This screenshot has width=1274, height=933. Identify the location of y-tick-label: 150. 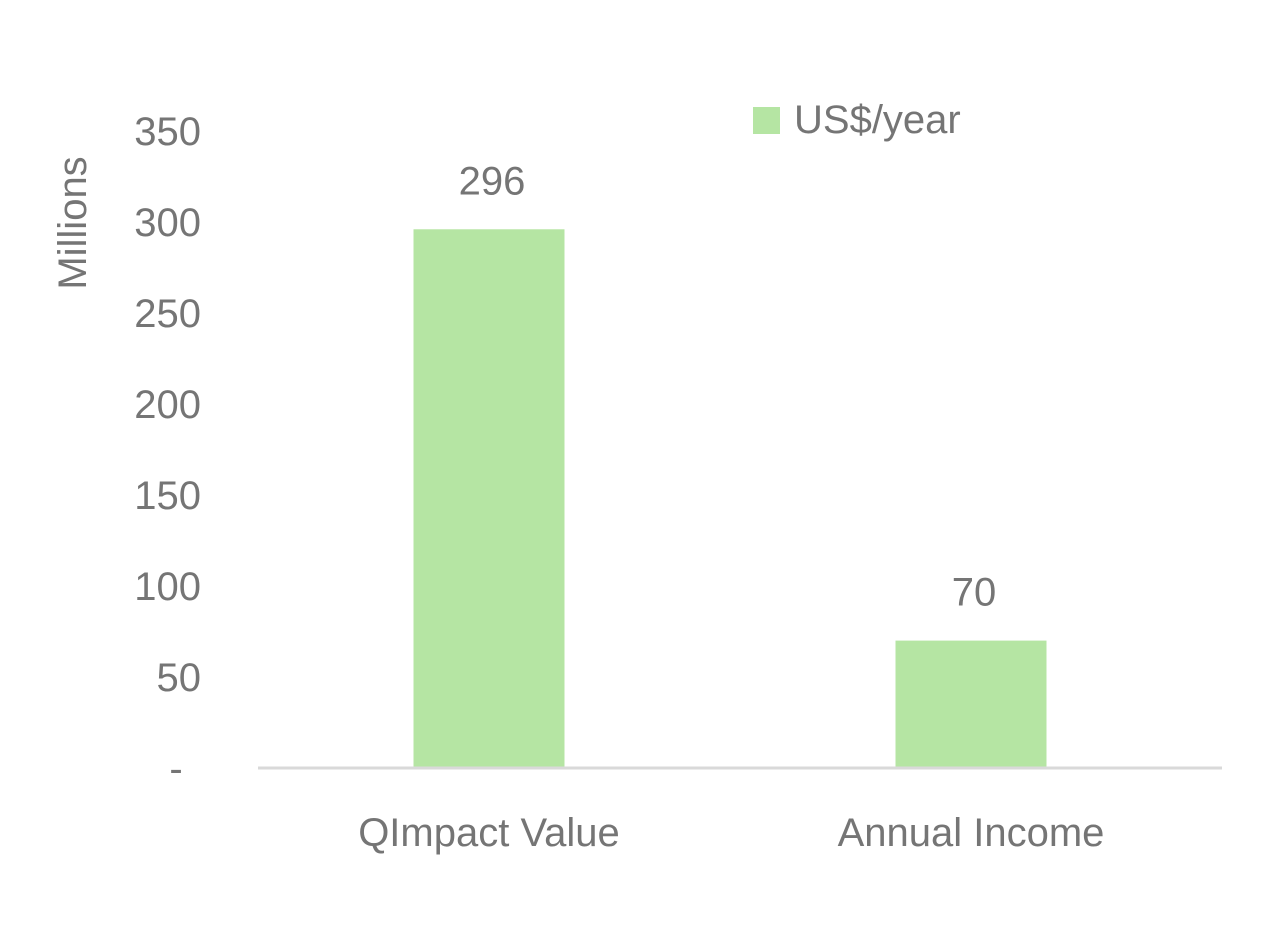
(167, 496).